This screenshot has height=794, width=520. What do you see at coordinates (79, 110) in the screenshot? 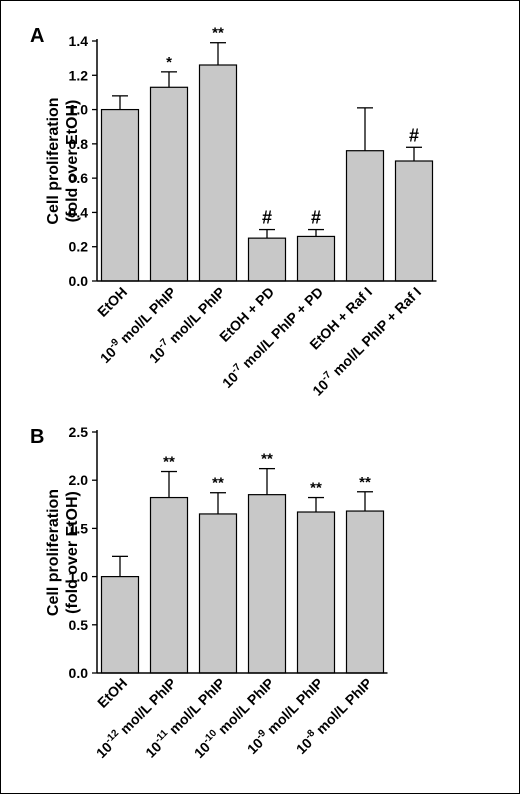
I see `panel-a-y-tick-label: 1.0` at bounding box center [79, 110].